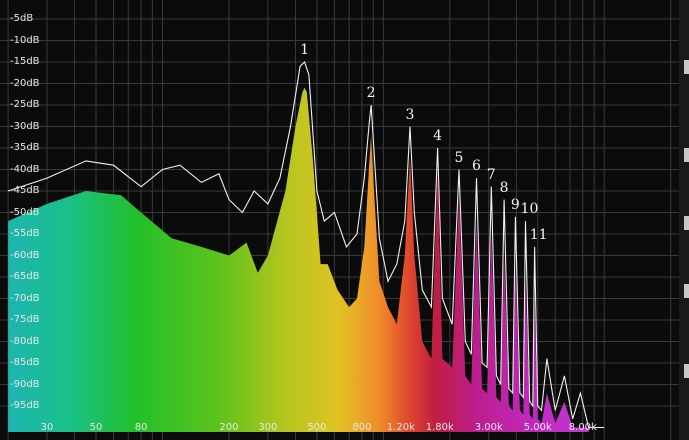 The height and width of the screenshot is (440, 689). What do you see at coordinates (25, 233) in the screenshot?
I see `y-tick-label: -55dB` at bounding box center [25, 233].